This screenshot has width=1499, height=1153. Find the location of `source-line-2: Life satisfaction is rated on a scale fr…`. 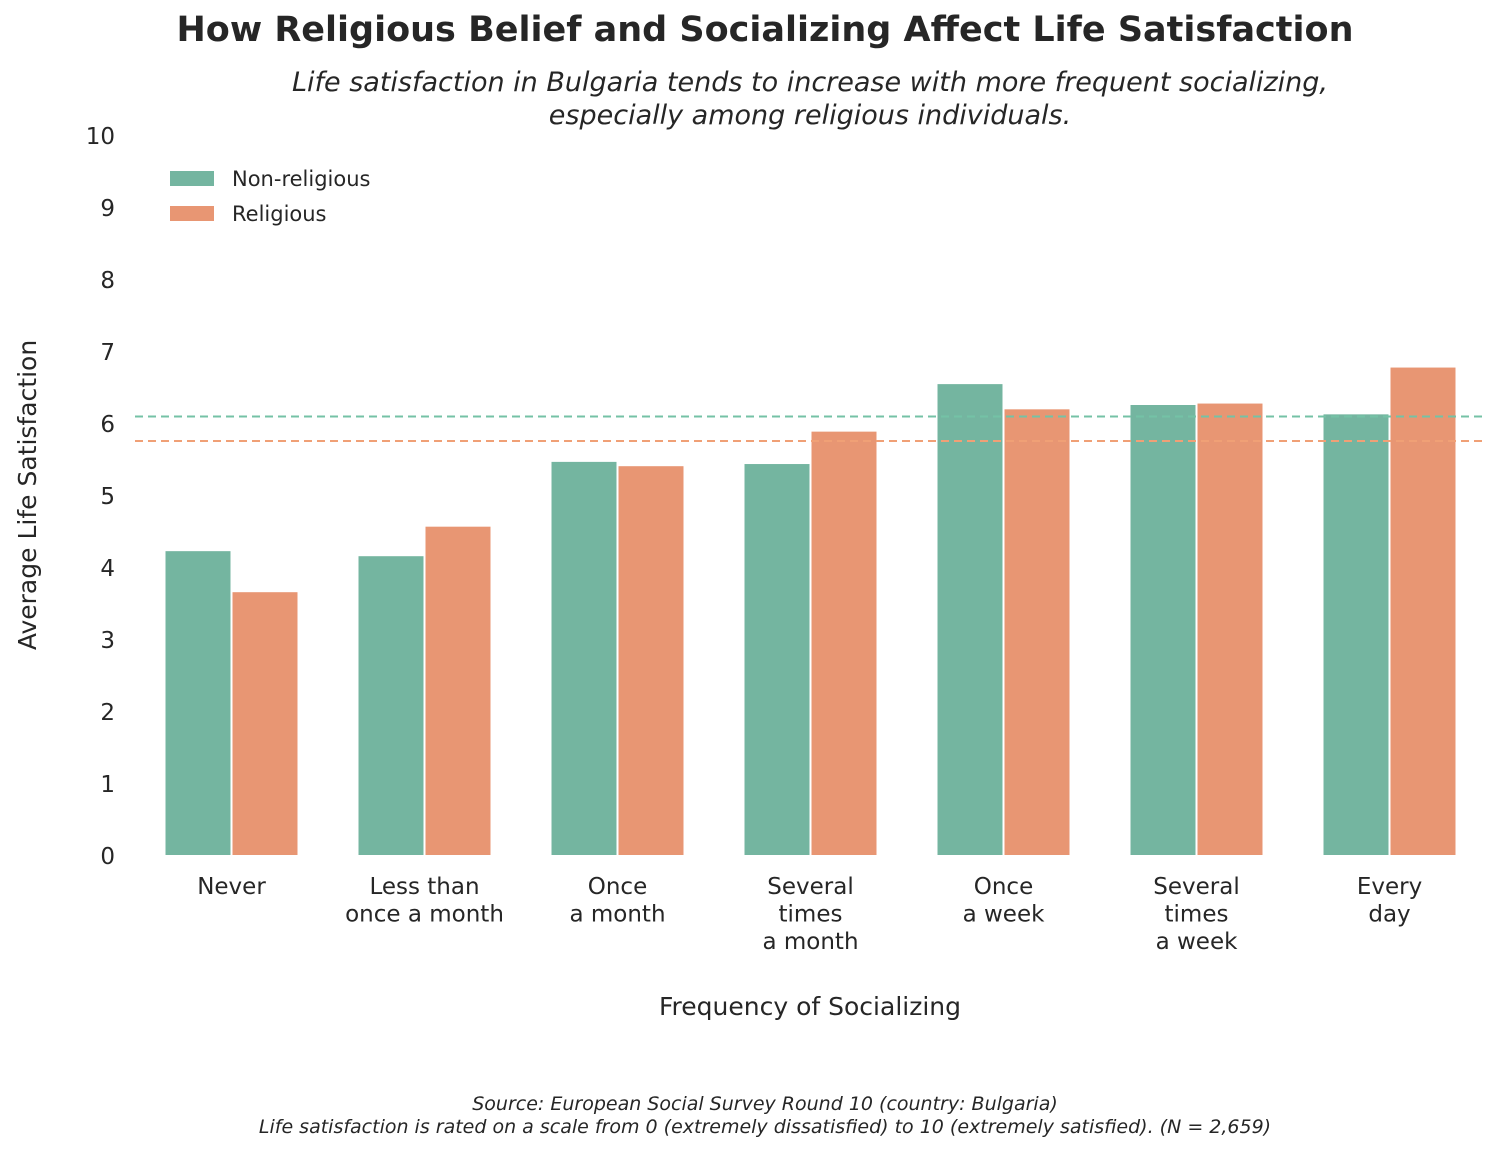

source-line-2: Life satisfaction is rated on a scale fr… is located at coordinates (765, 1127).